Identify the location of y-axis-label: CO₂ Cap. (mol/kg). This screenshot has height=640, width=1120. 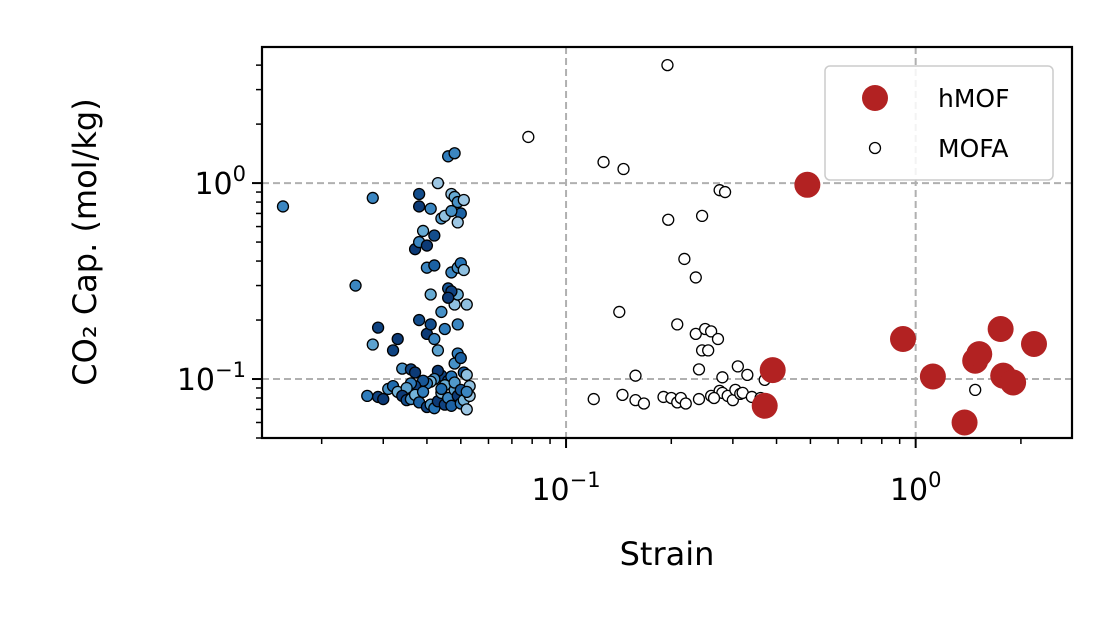
(85, 241).